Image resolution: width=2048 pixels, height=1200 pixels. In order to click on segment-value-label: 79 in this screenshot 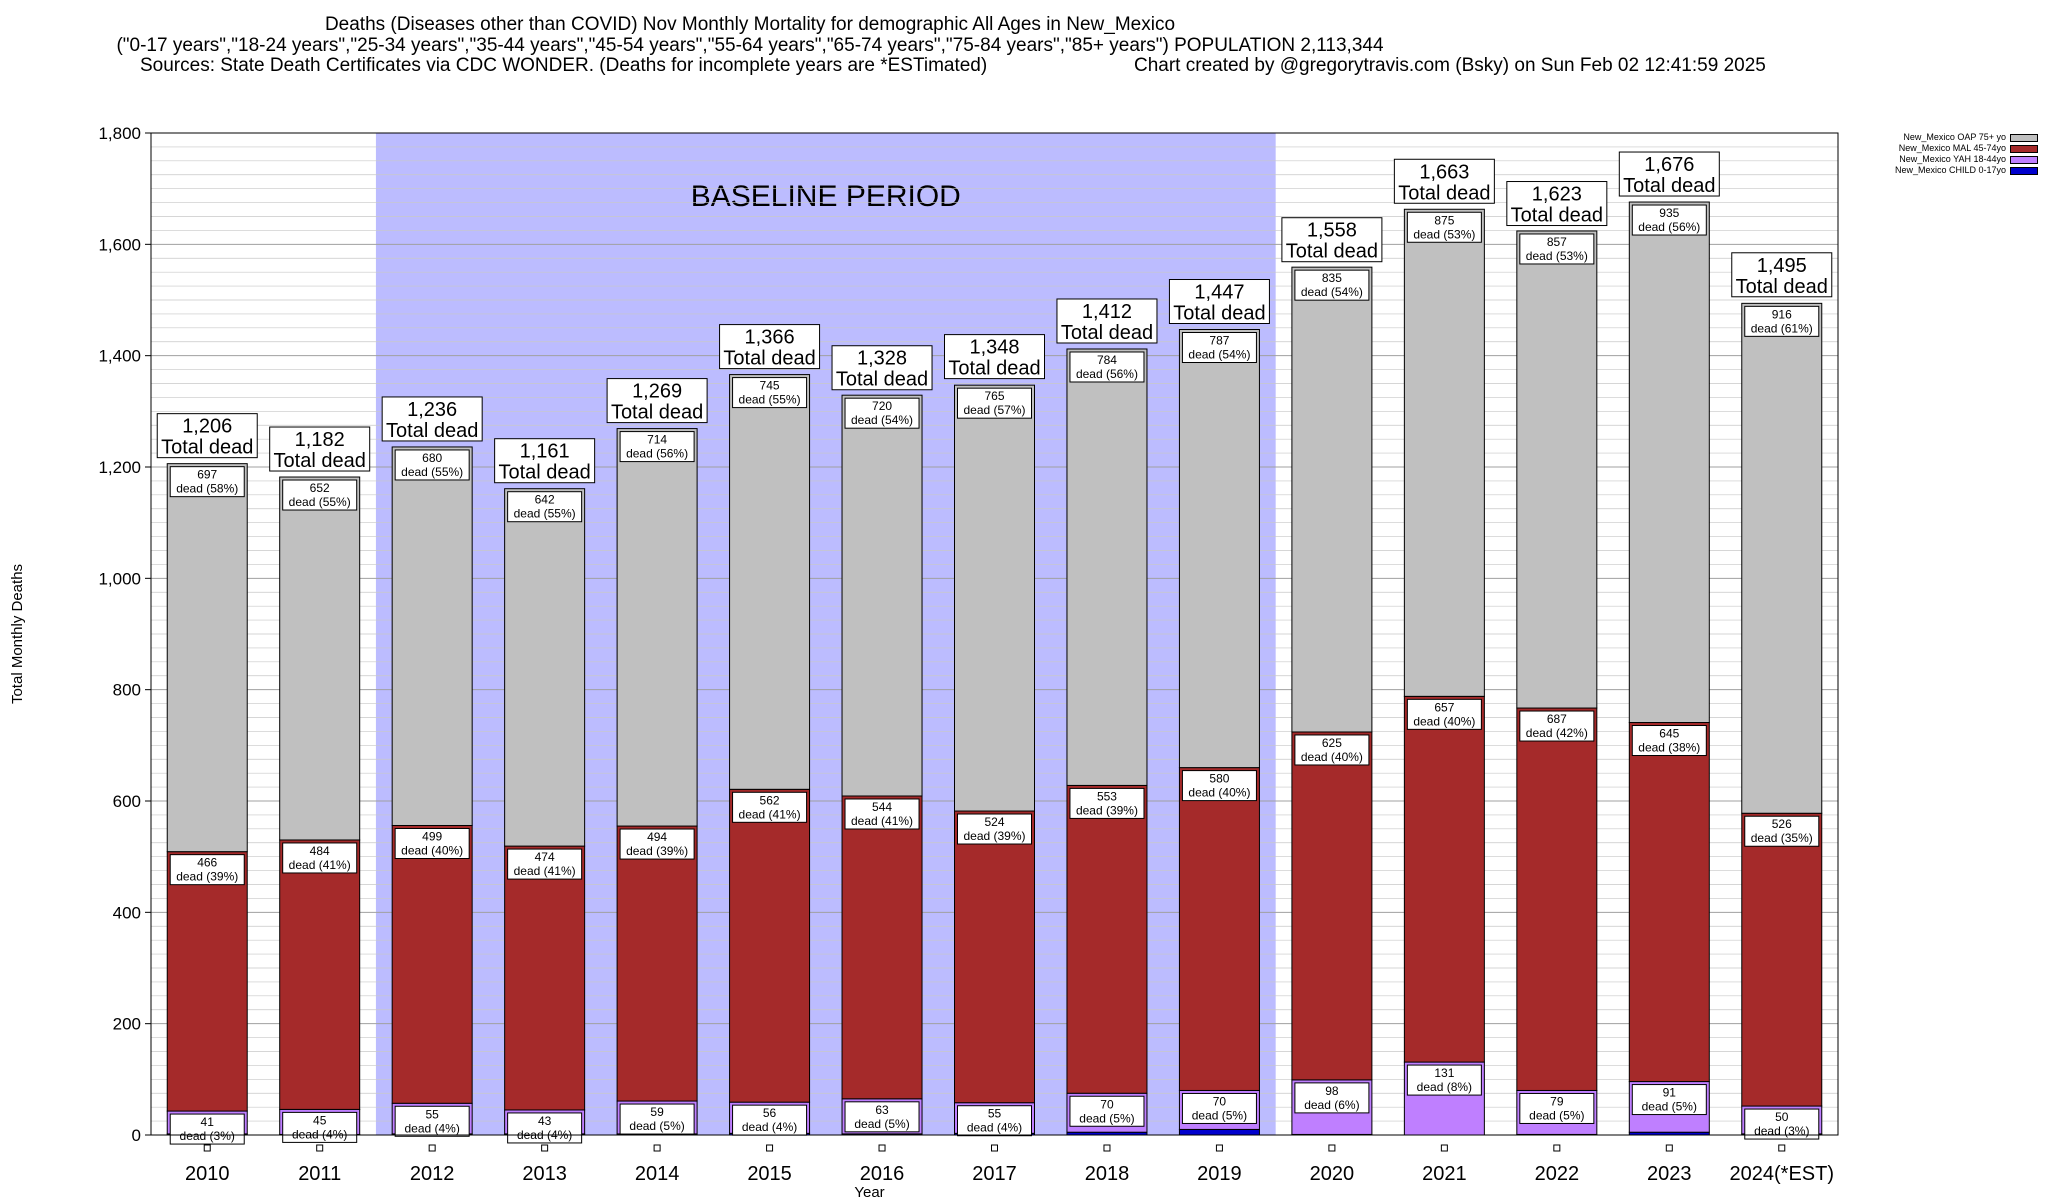, I will do `click(1557, 1101)`.